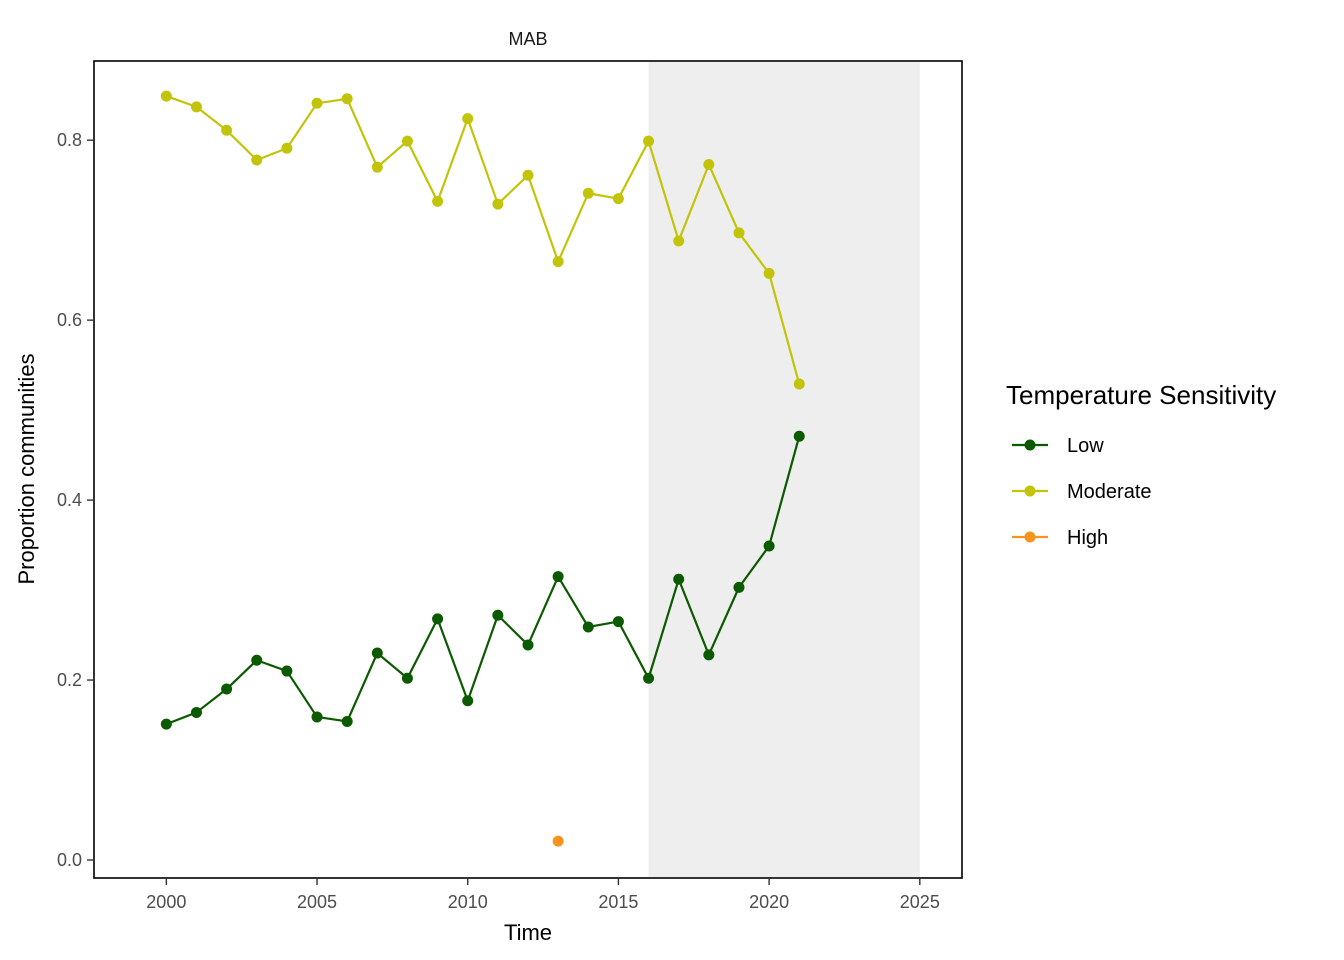 This screenshot has height=960, width=1344. I want to click on x-tick-label: 2020, so click(769, 902).